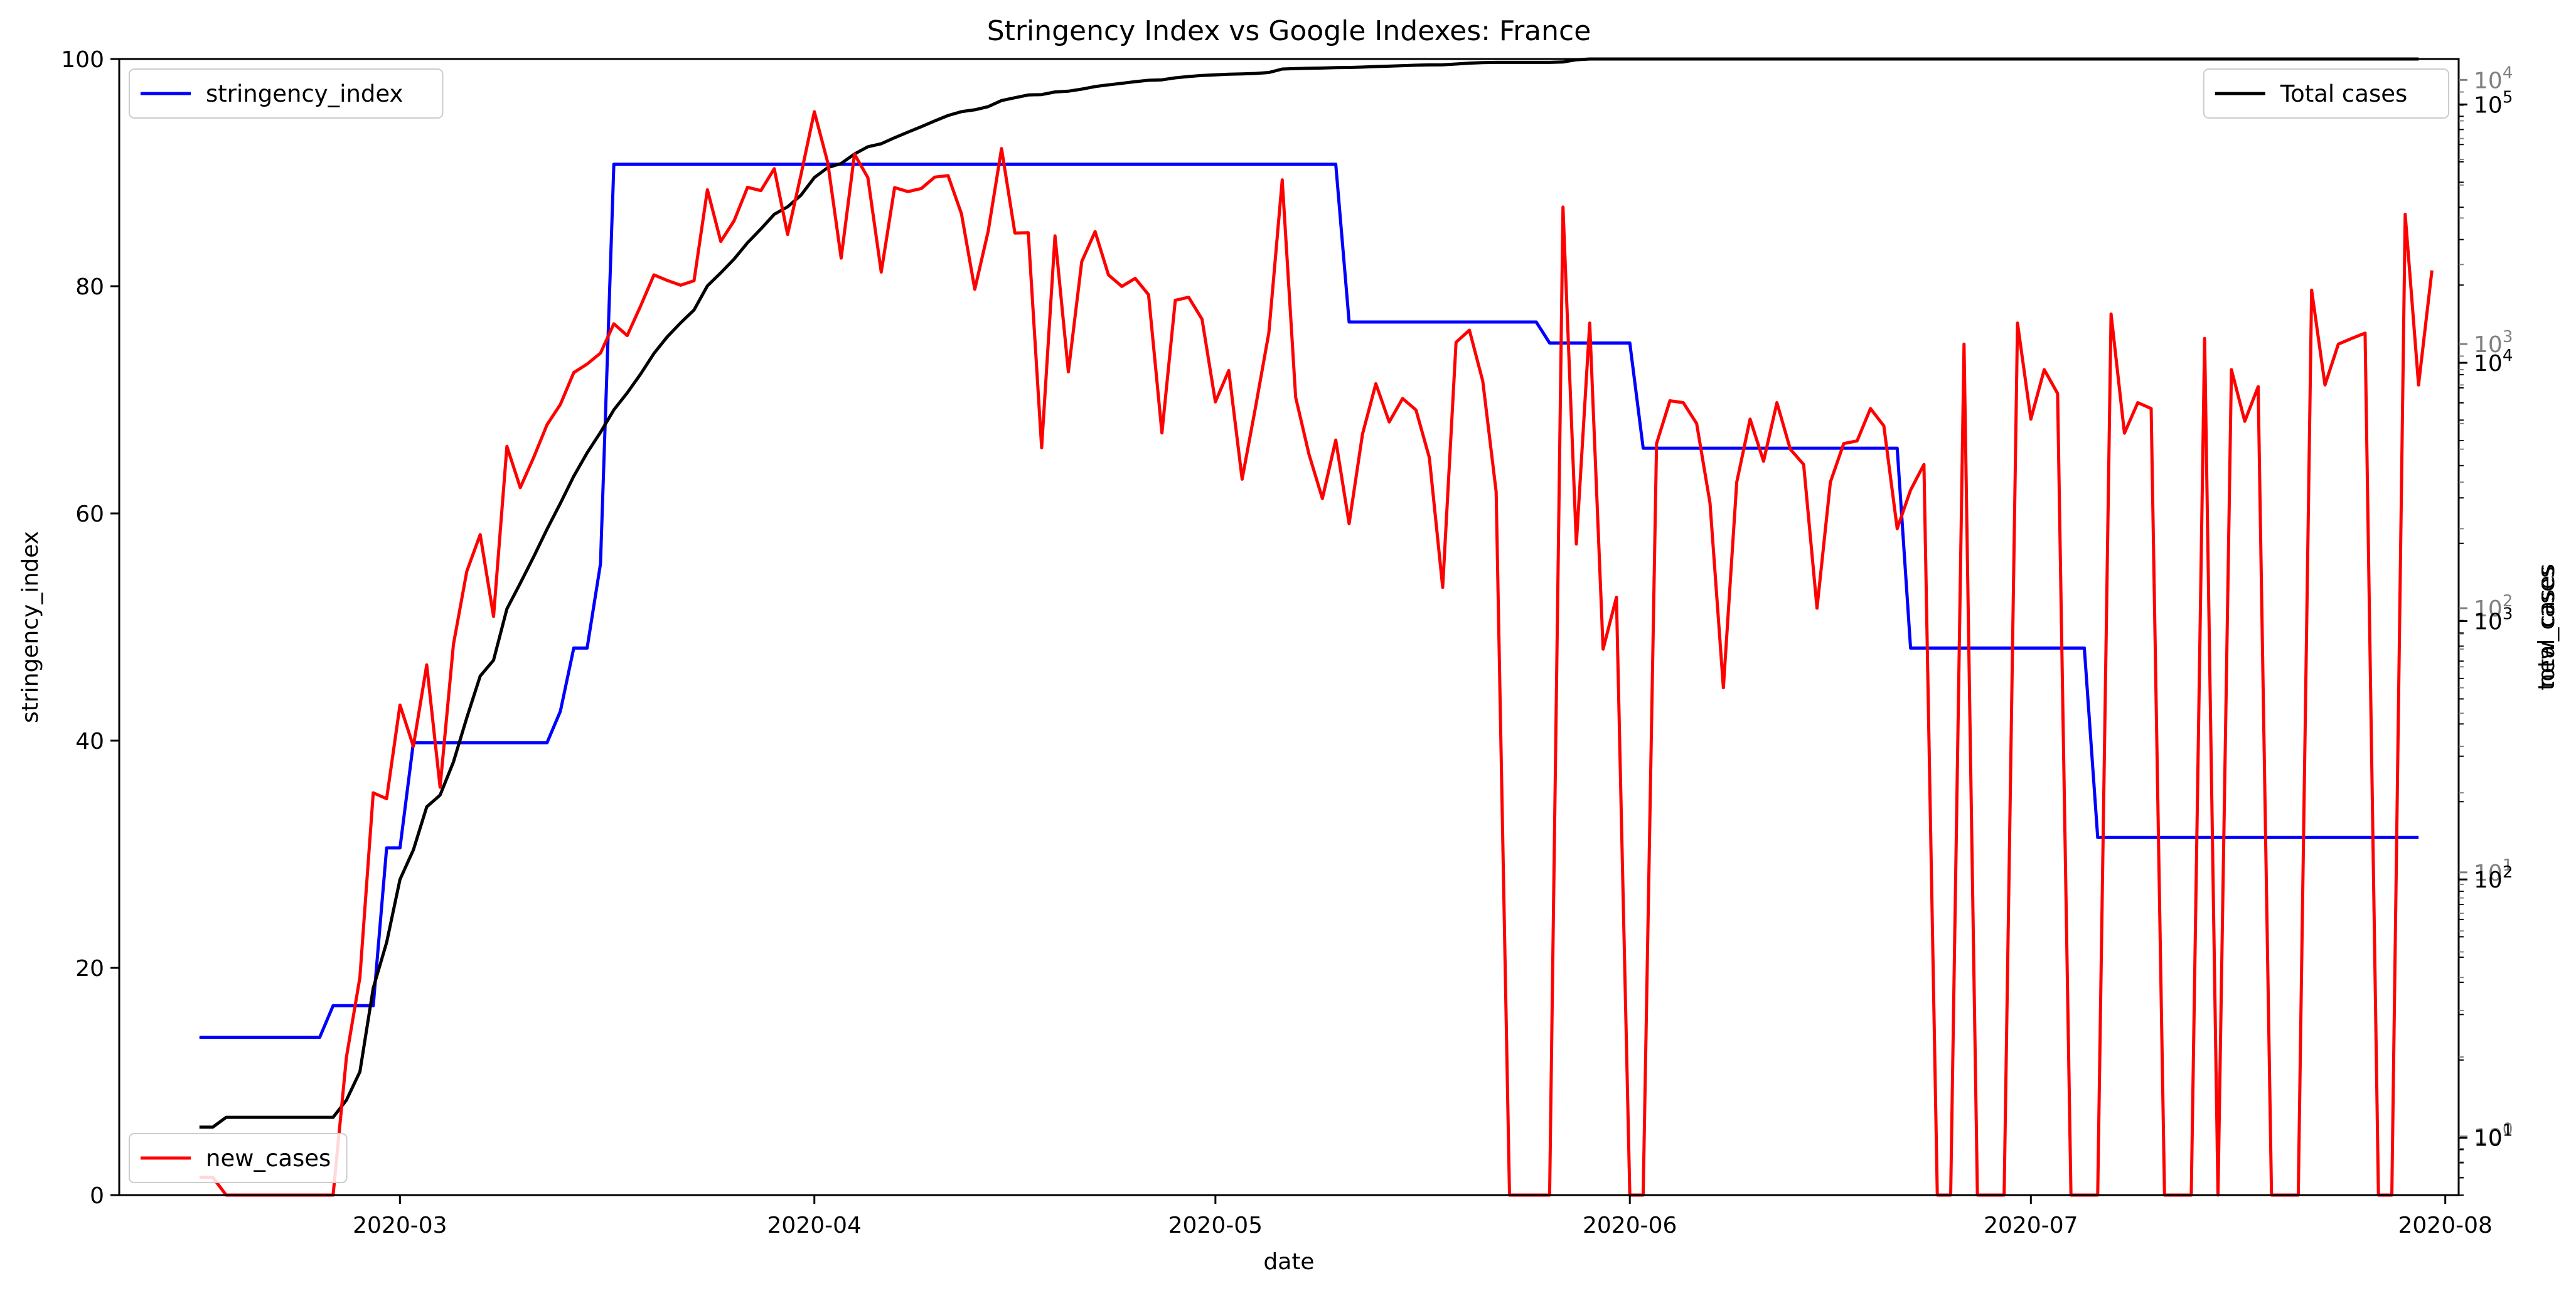 The height and width of the screenshot is (1293, 2576). I want to click on legend-upper-left: stringency_index, so click(286, 93).